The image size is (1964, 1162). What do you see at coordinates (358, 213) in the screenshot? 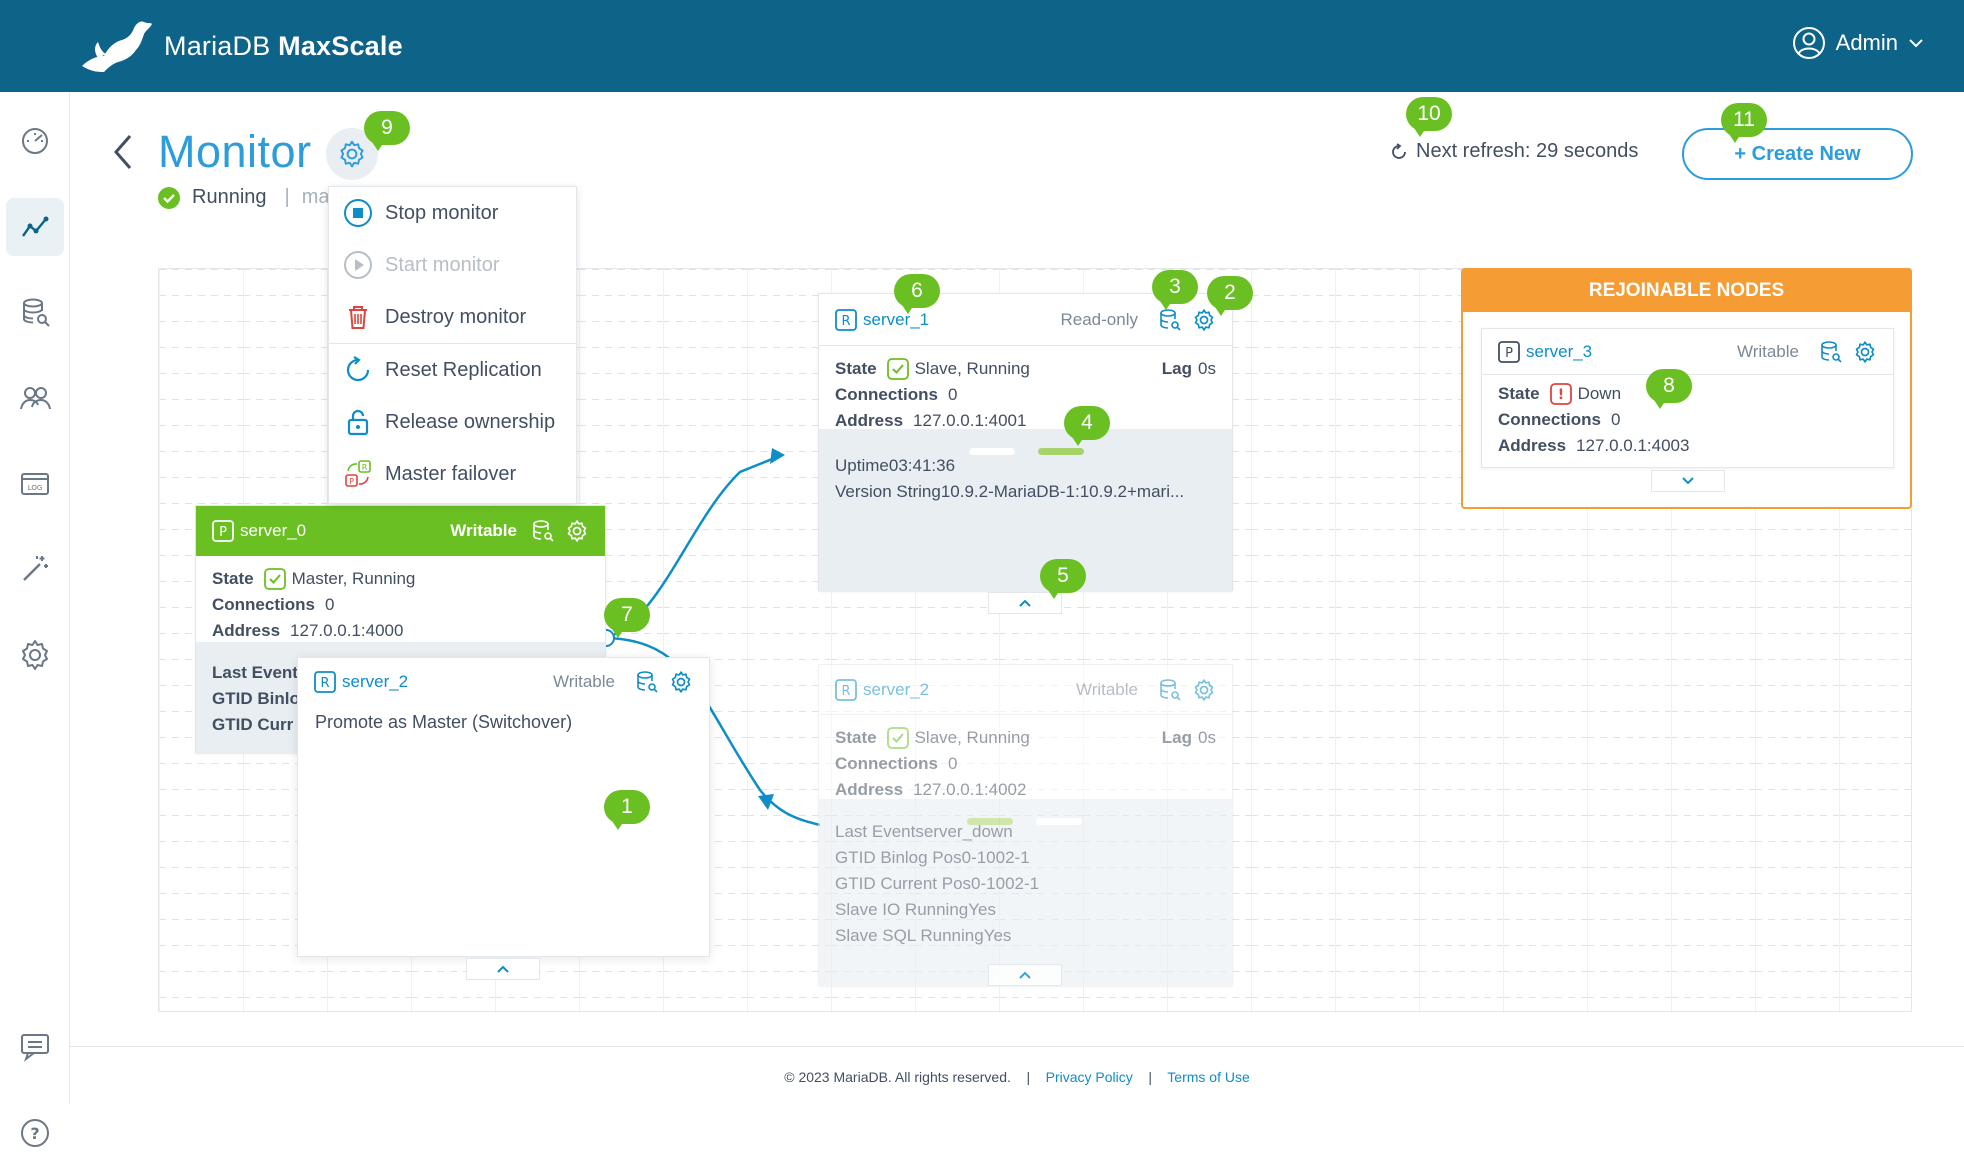
I see `stop-icon` at bounding box center [358, 213].